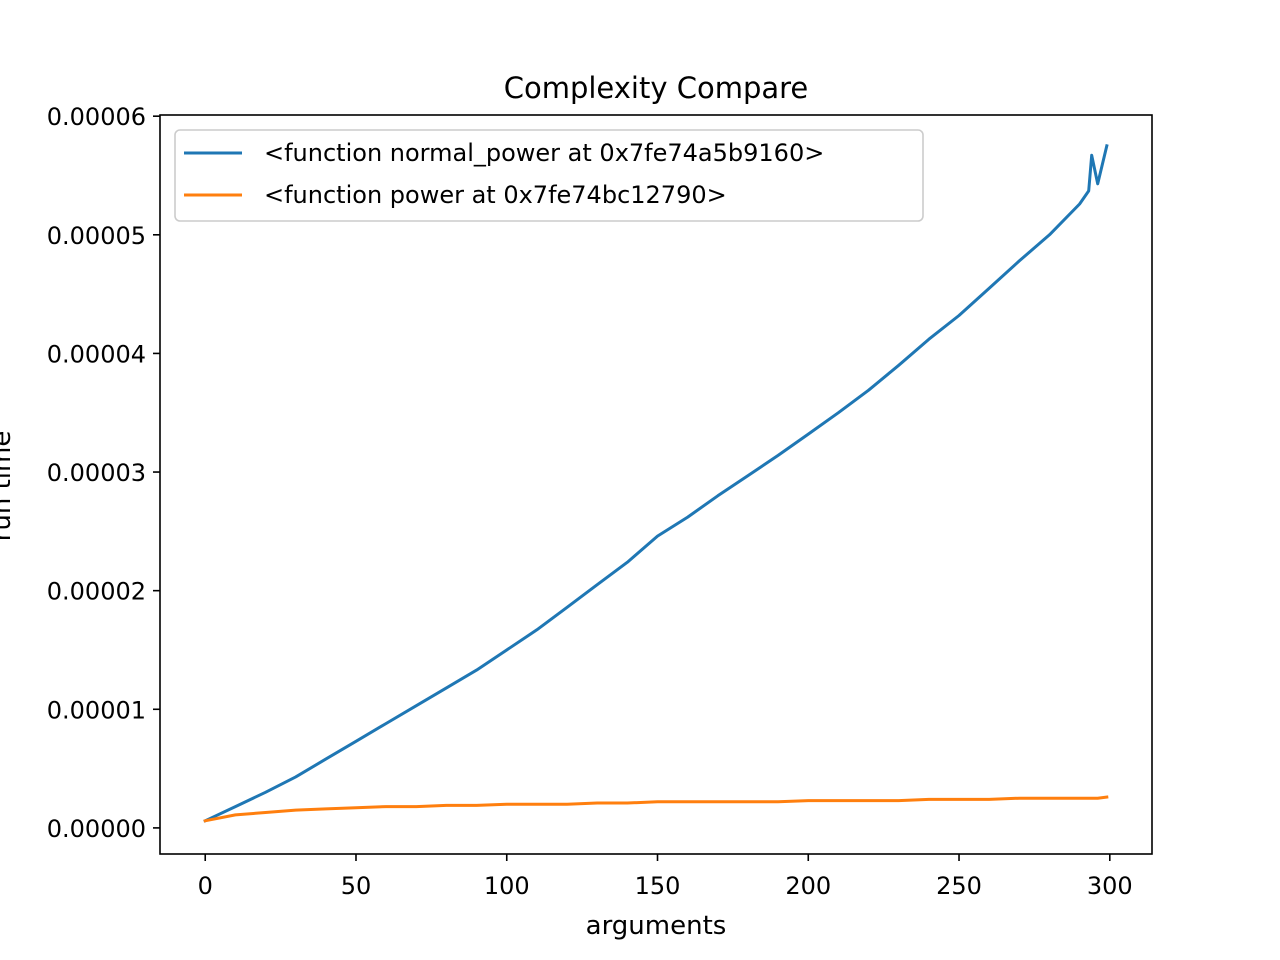  What do you see at coordinates (356, 886) in the screenshot?
I see `x-tick-label: 50` at bounding box center [356, 886].